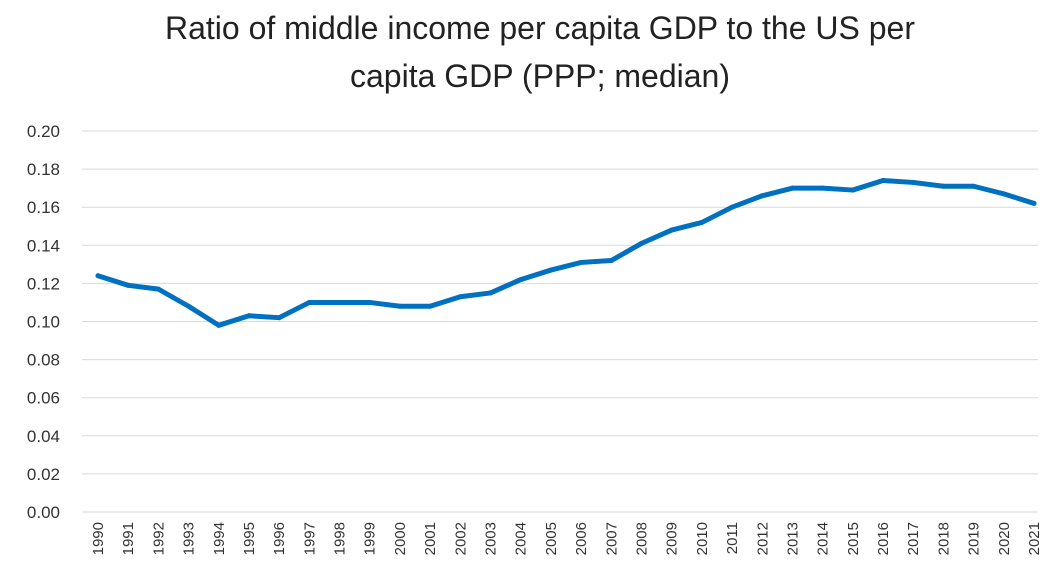  I want to click on x-tick-label: 2011, so click(732, 538).